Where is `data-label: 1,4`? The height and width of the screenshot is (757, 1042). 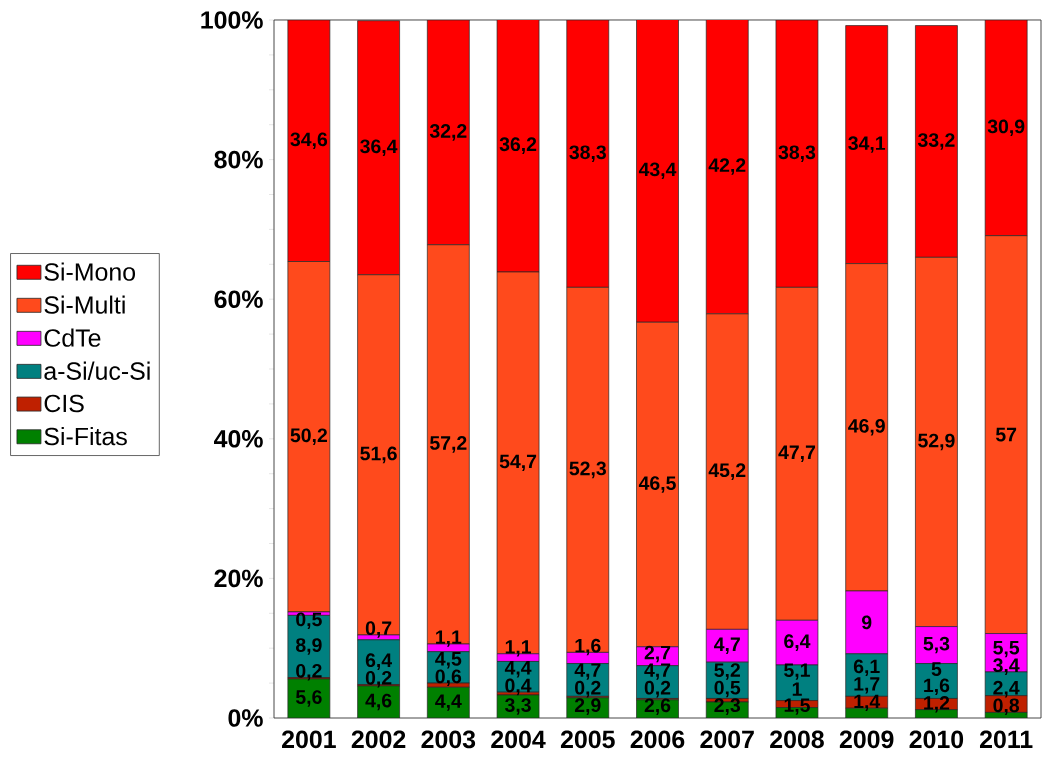
data-label: 1,4 is located at coordinates (867, 703).